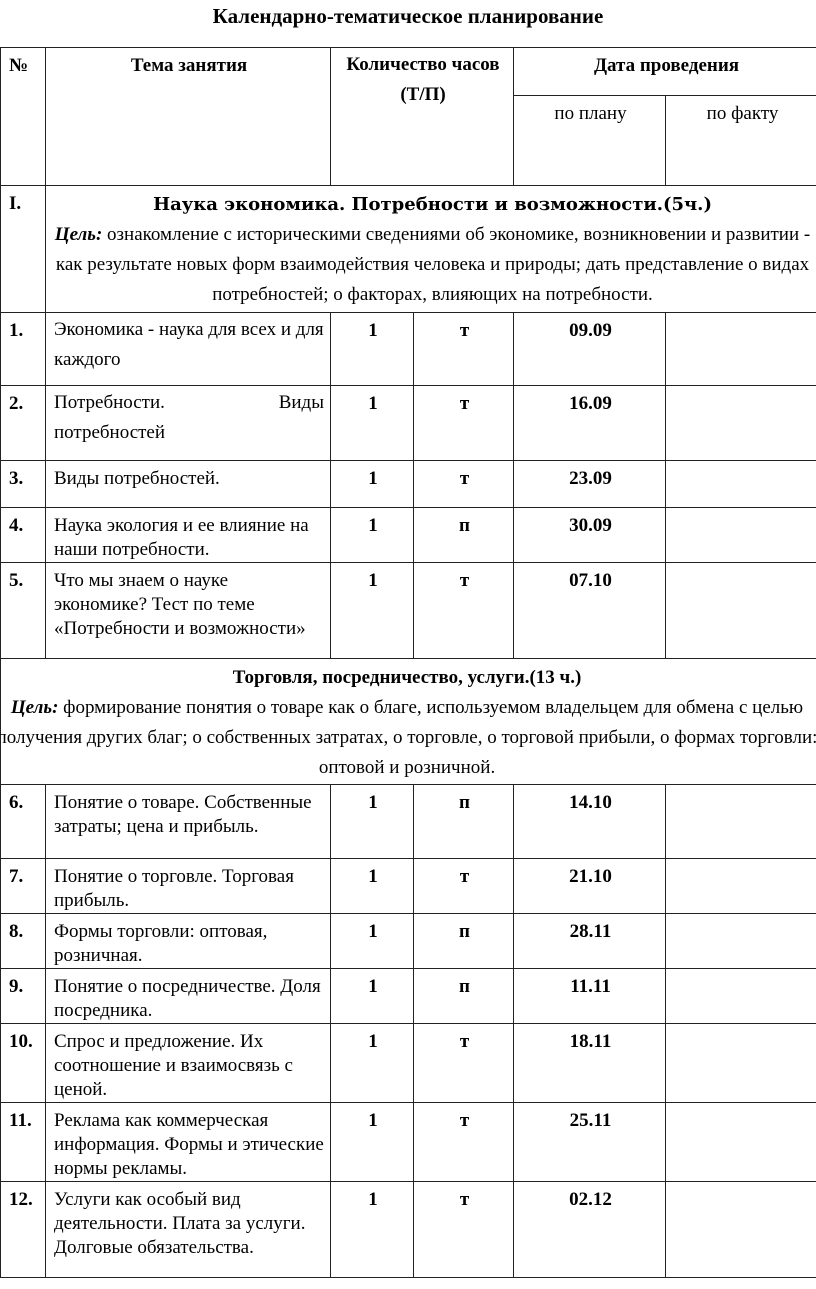 Image resolution: width=816 pixels, height=1289 pixels. What do you see at coordinates (188, 941) in the screenshot?
I see `row-topic: Формы торговли: оптовая, розничная.` at bounding box center [188, 941].